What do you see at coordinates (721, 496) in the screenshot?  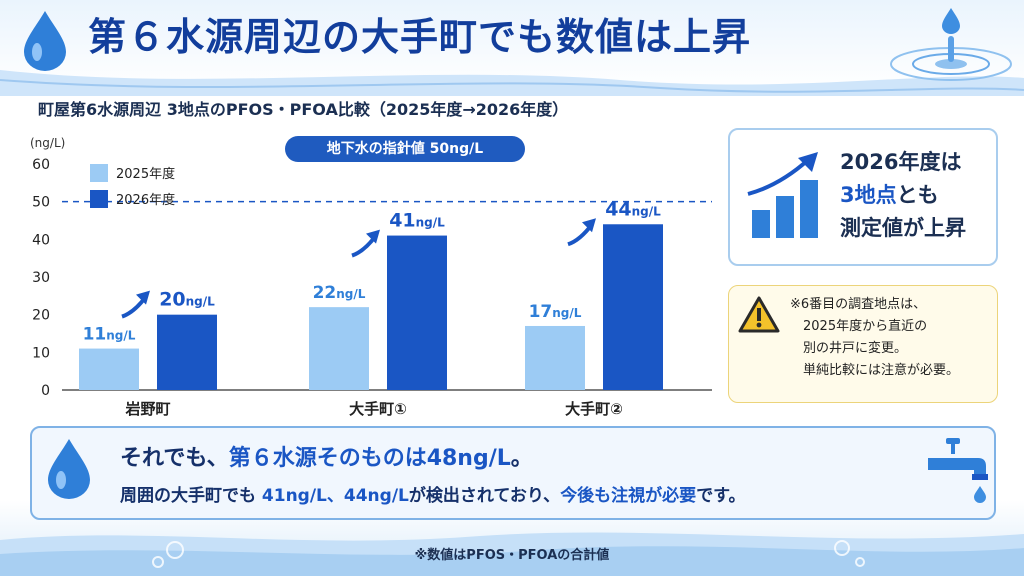 I see `summary-text: です。` at bounding box center [721, 496].